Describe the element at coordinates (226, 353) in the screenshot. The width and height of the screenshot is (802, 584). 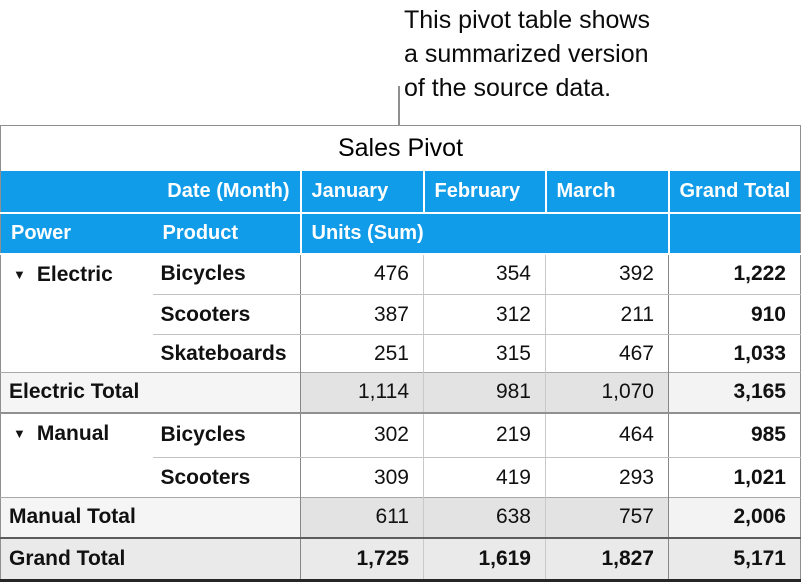
I see `product-cell: Skateboards` at that location.